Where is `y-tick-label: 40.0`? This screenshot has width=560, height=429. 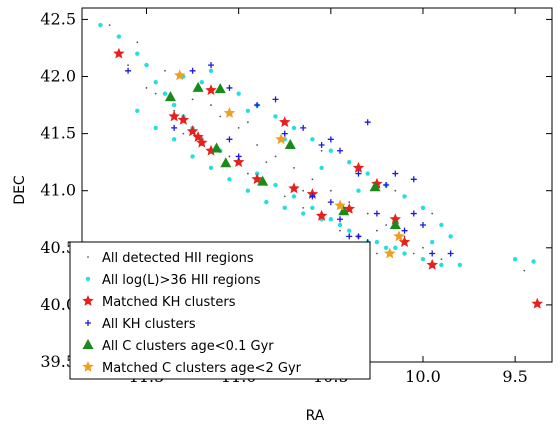 y-tick-label: 40.0 is located at coordinates (58, 304).